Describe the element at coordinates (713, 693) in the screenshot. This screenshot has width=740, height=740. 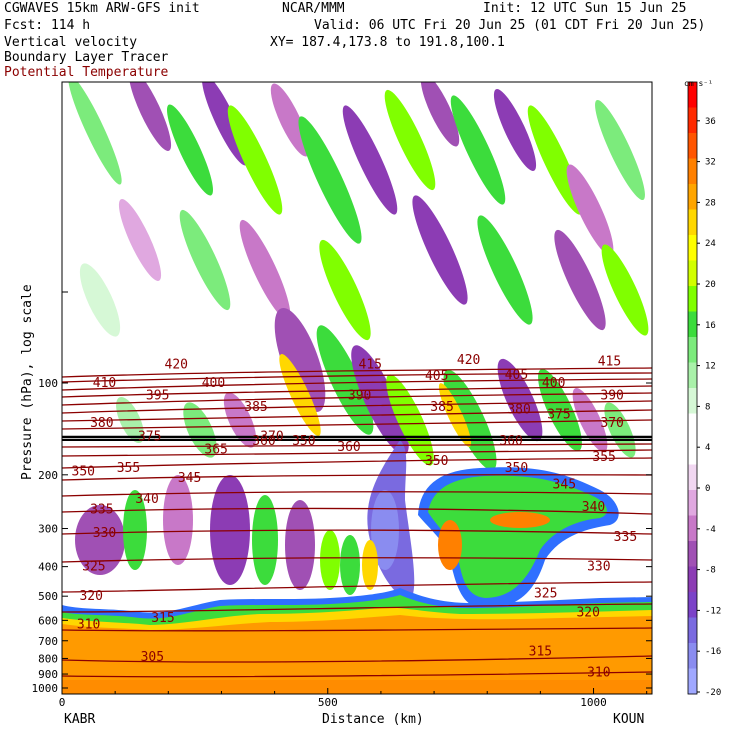
I see `colorbar-tick-label: -20` at that location.